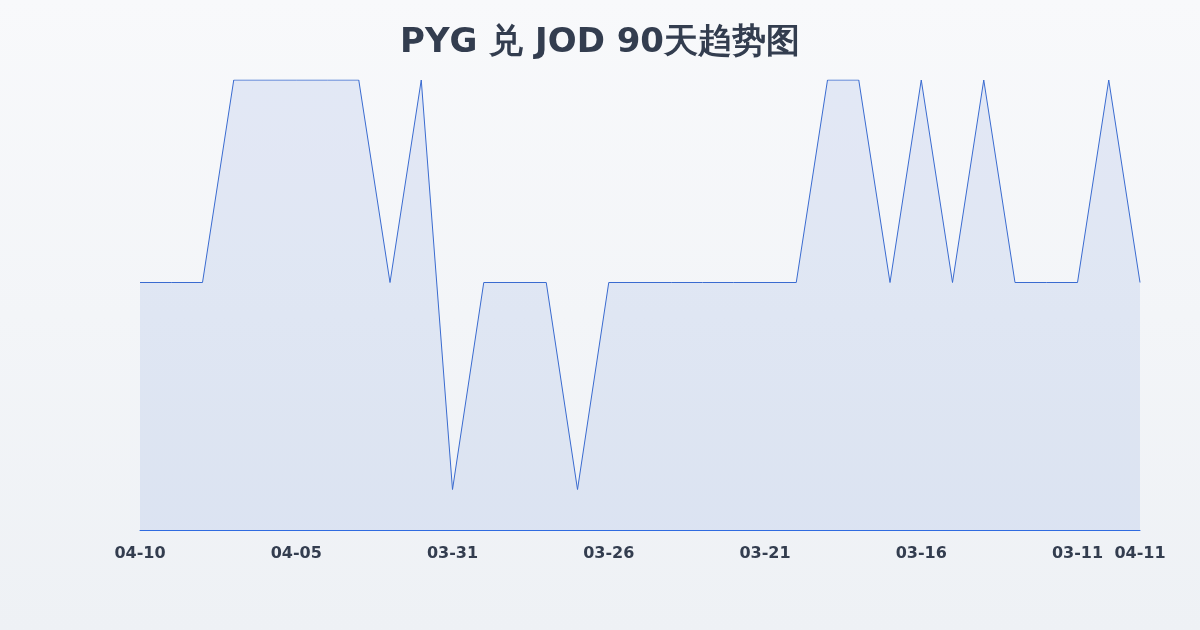 This screenshot has width=1200, height=630. Describe the element at coordinates (609, 552) in the screenshot. I see `x-tick-label: 03-26` at that location.